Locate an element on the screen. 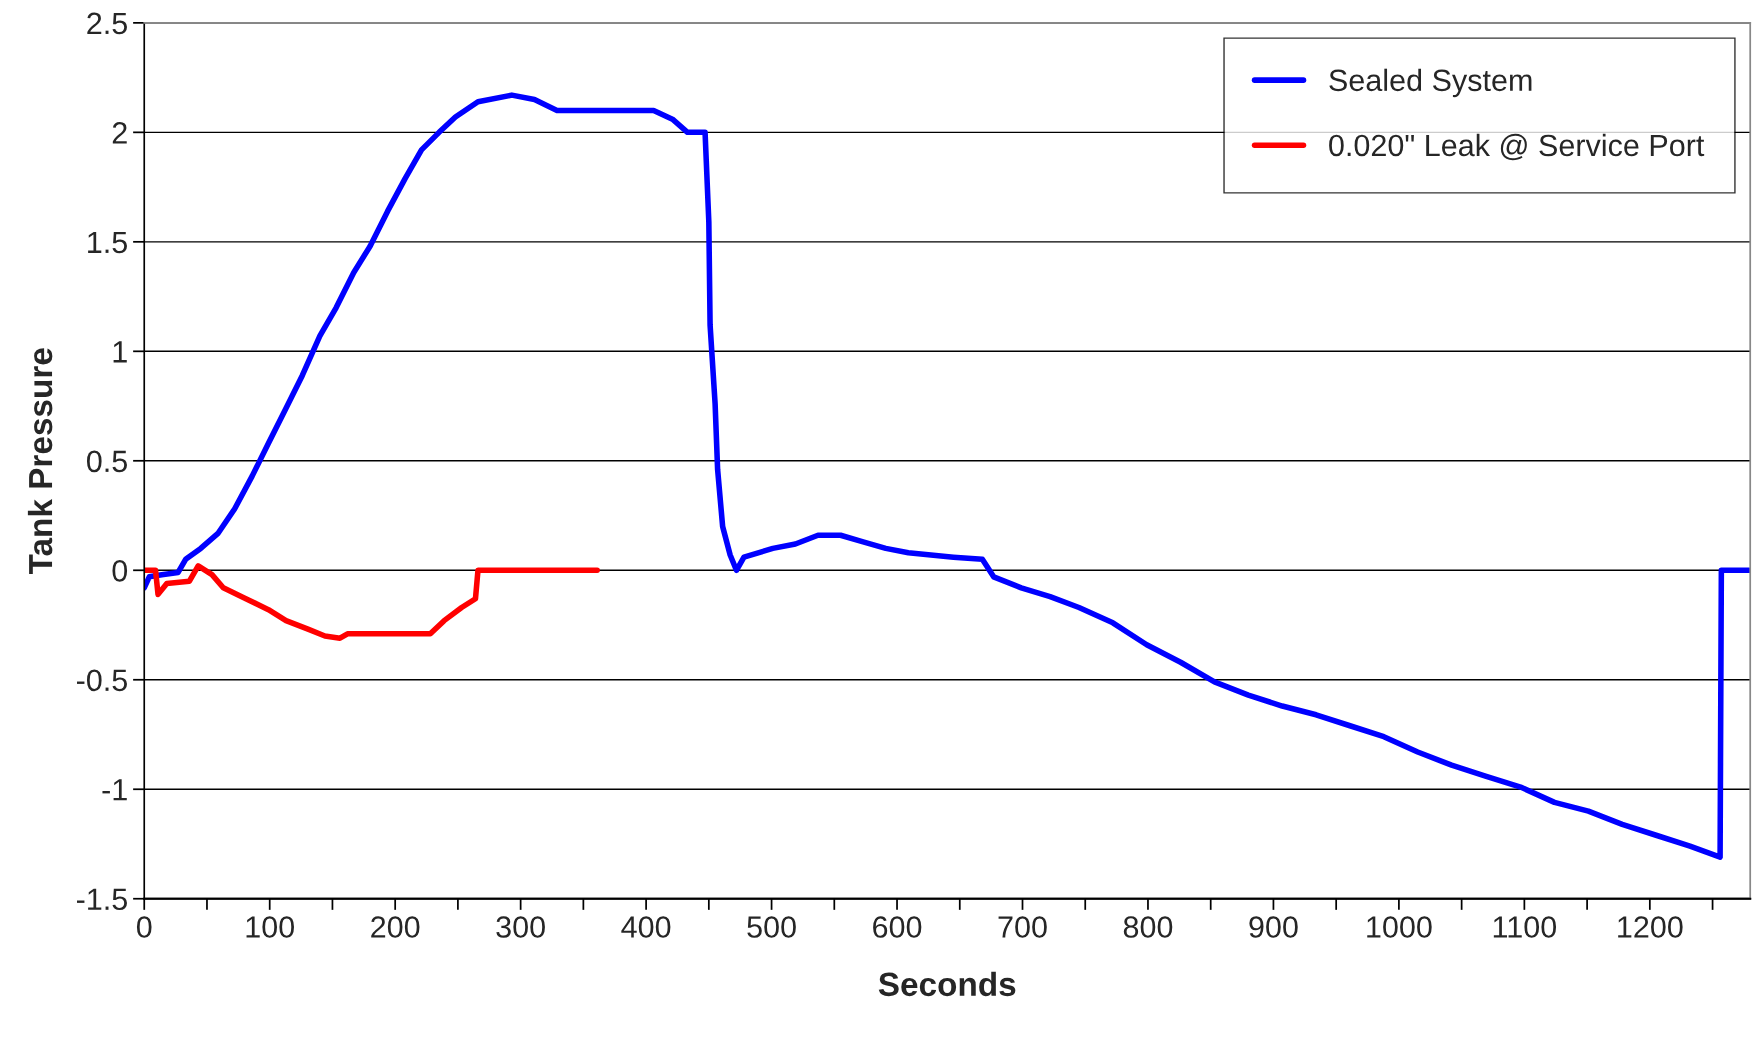  x-tick-label: 900 is located at coordinates (1273, 927).